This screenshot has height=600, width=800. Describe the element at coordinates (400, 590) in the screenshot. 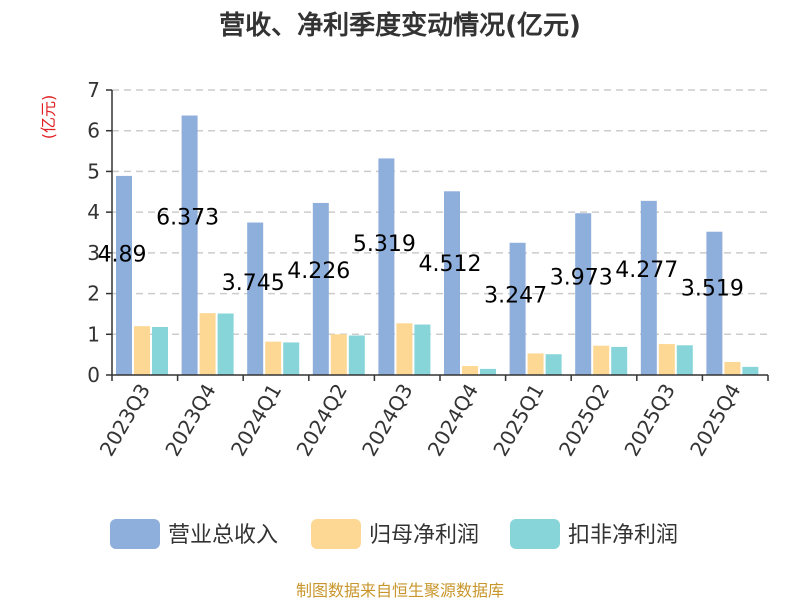

I see `source-note: 制图数据来自恒生聚源数据库` at that location.